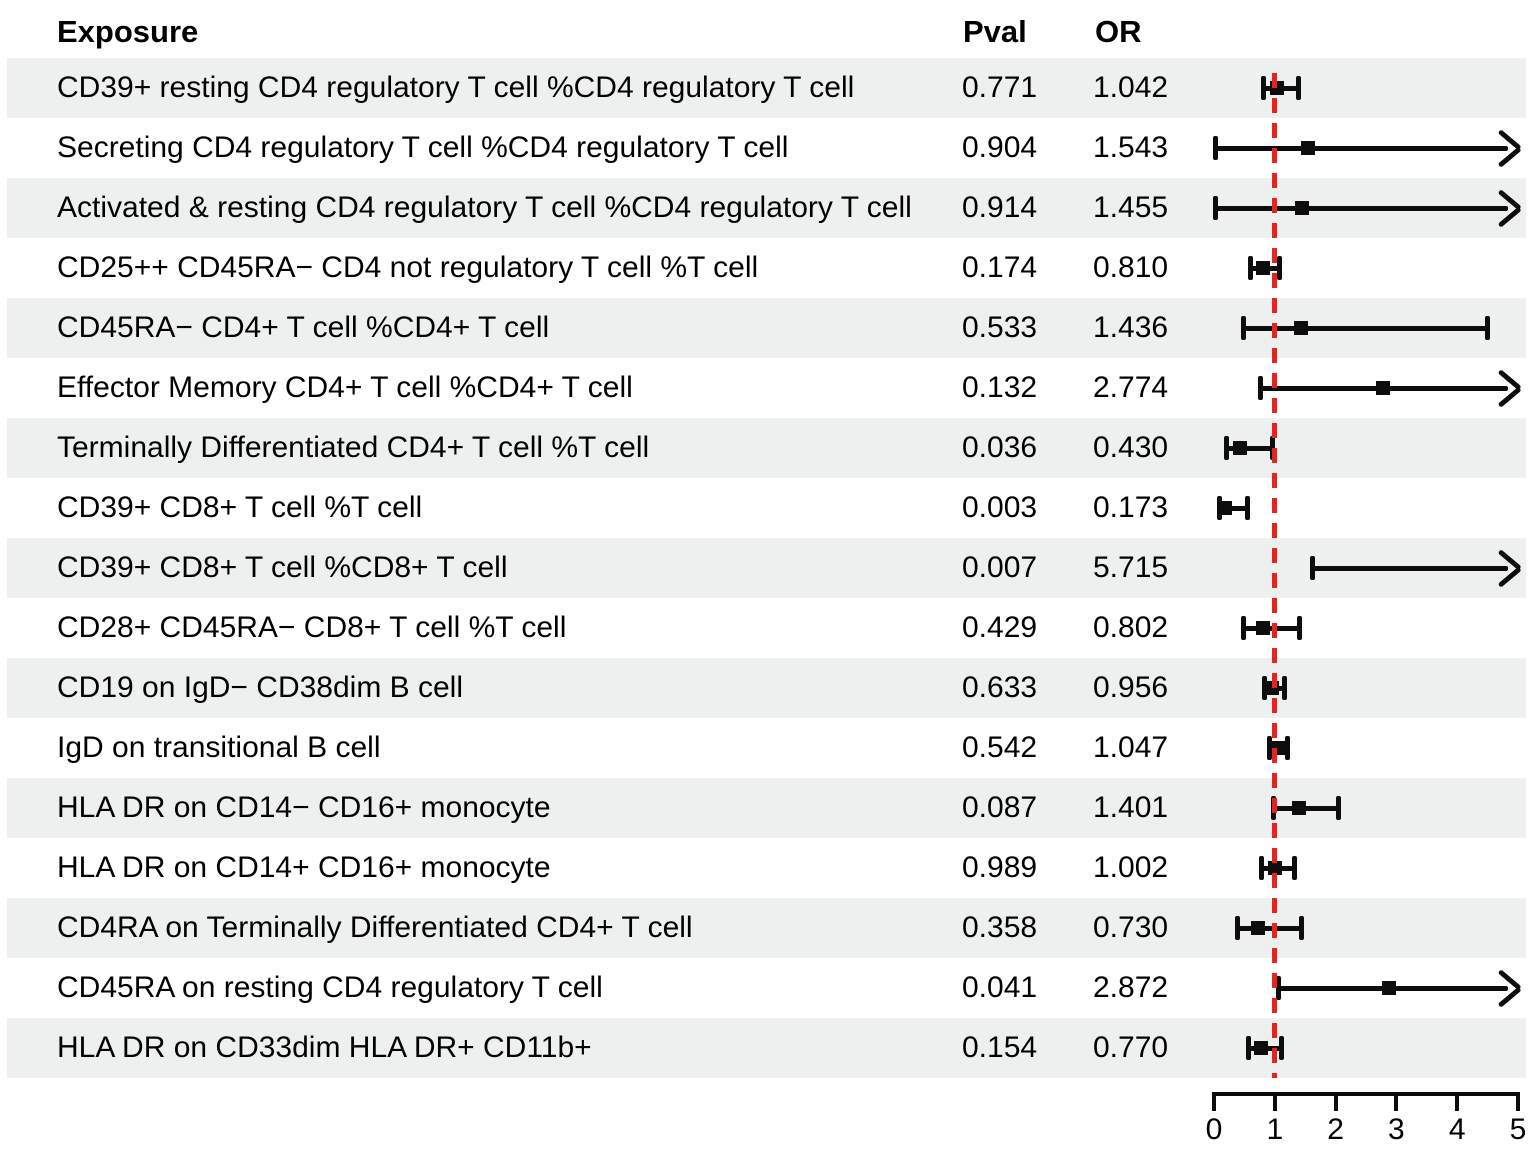 The image size is (1535, 1153). What do you see at coordinates (345, 387) in the screenshot?
I see `exposure-label: Effector Memory CD4+ T cell %CD4+ T cell` at bounding box center [345, 387].